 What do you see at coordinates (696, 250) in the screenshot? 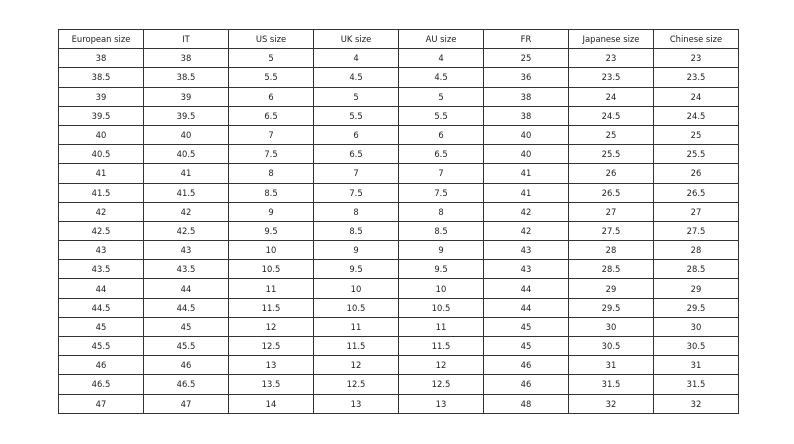
I see `table-cell: 28` at bounding box center [696, 250].